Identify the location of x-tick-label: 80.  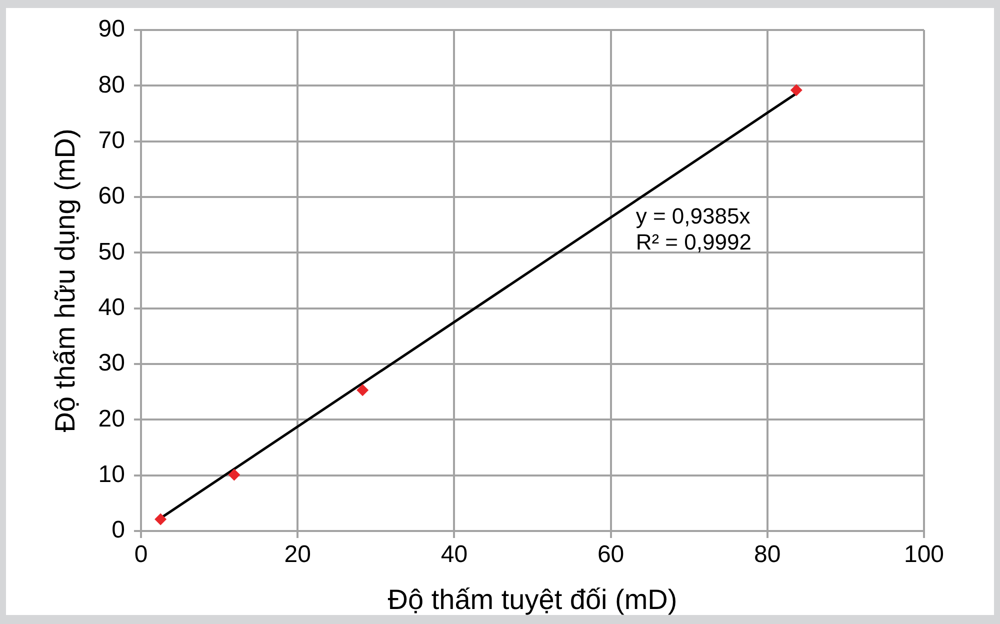
(767, 554).